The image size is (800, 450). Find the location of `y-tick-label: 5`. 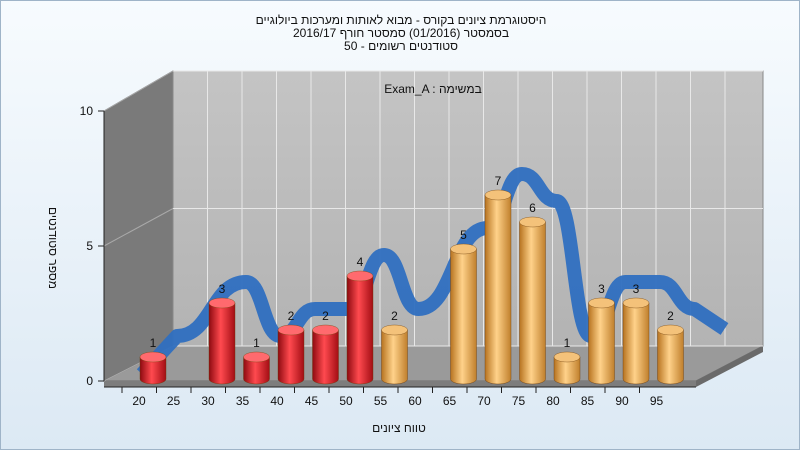

y-tick-label: 5 is located at coordinates (89, 246).